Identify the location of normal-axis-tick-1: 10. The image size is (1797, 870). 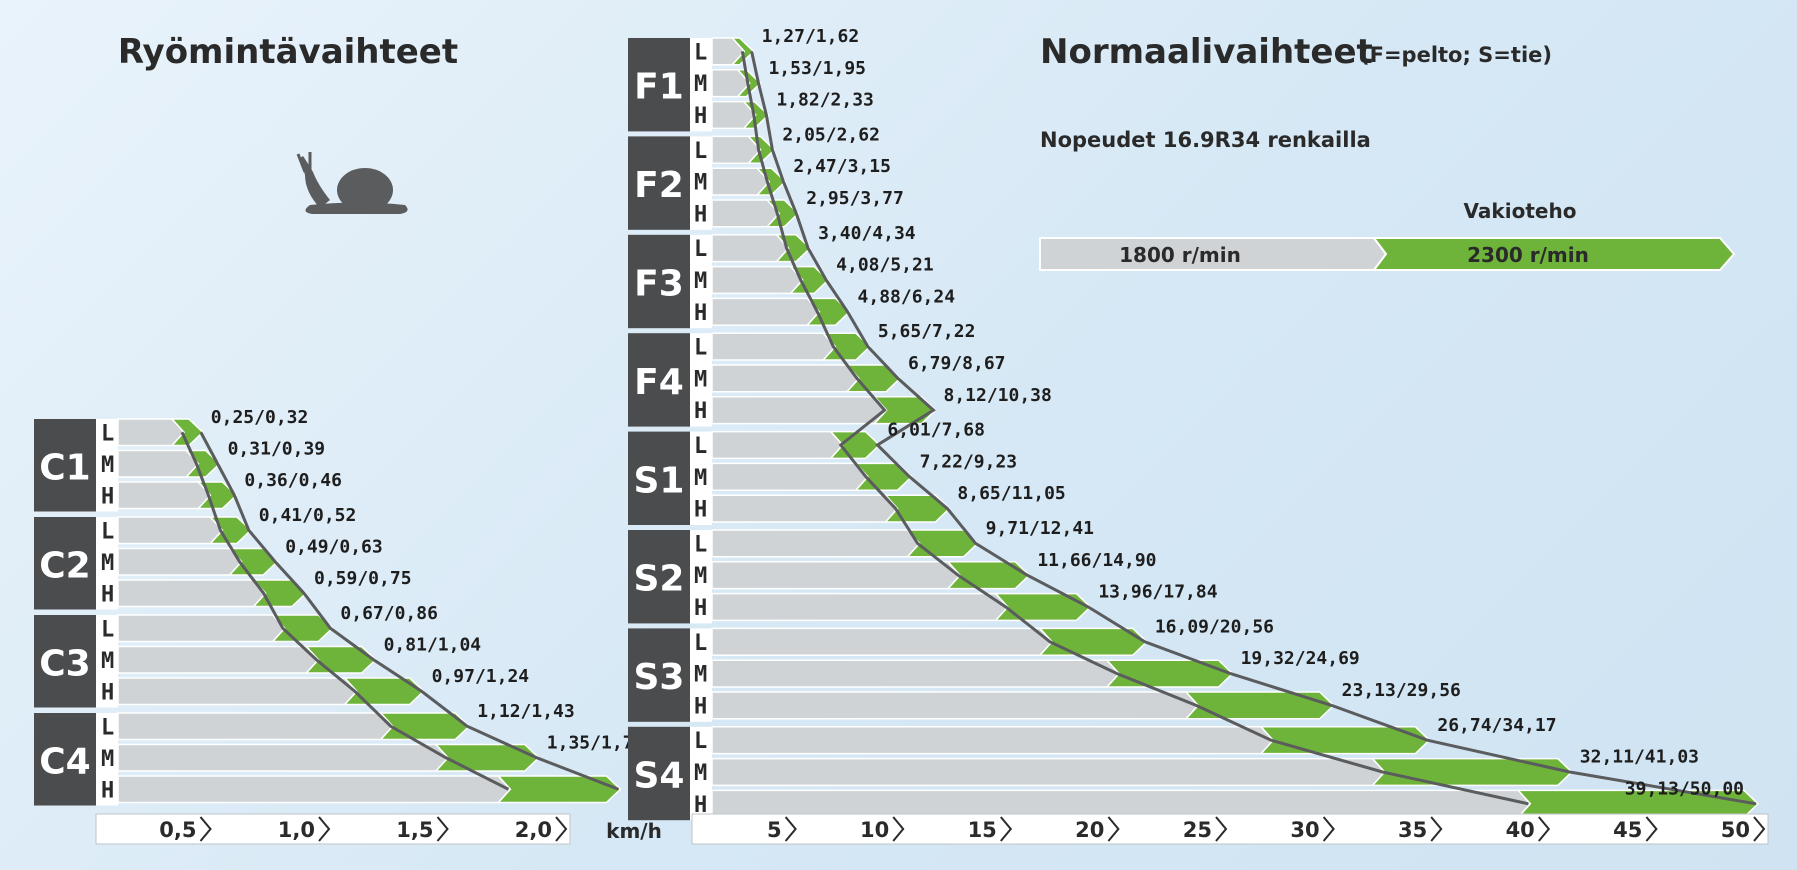
(874, 830).